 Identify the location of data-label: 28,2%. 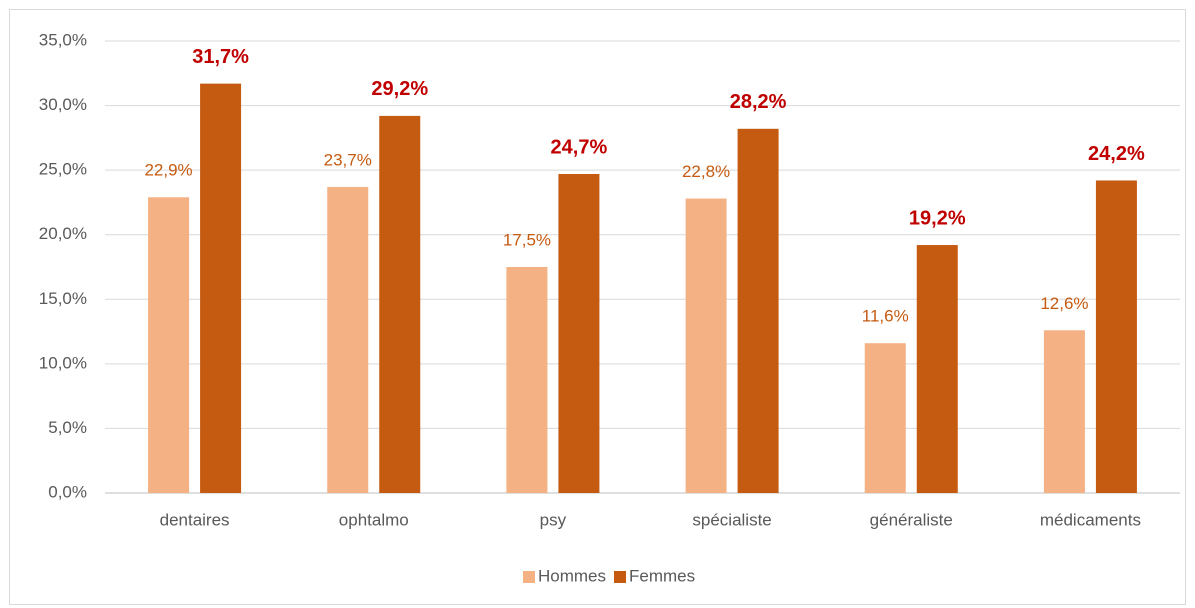
(758, 102).